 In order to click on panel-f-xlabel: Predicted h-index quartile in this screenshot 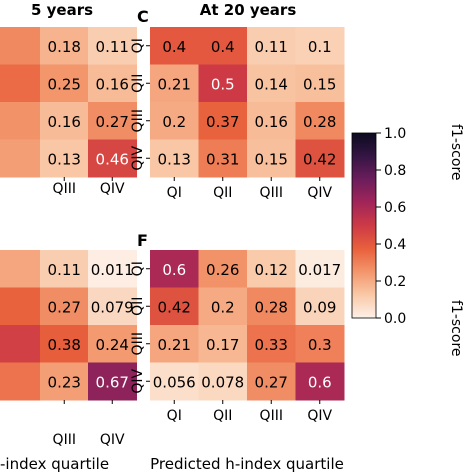, I will do `click(247, 464)`.